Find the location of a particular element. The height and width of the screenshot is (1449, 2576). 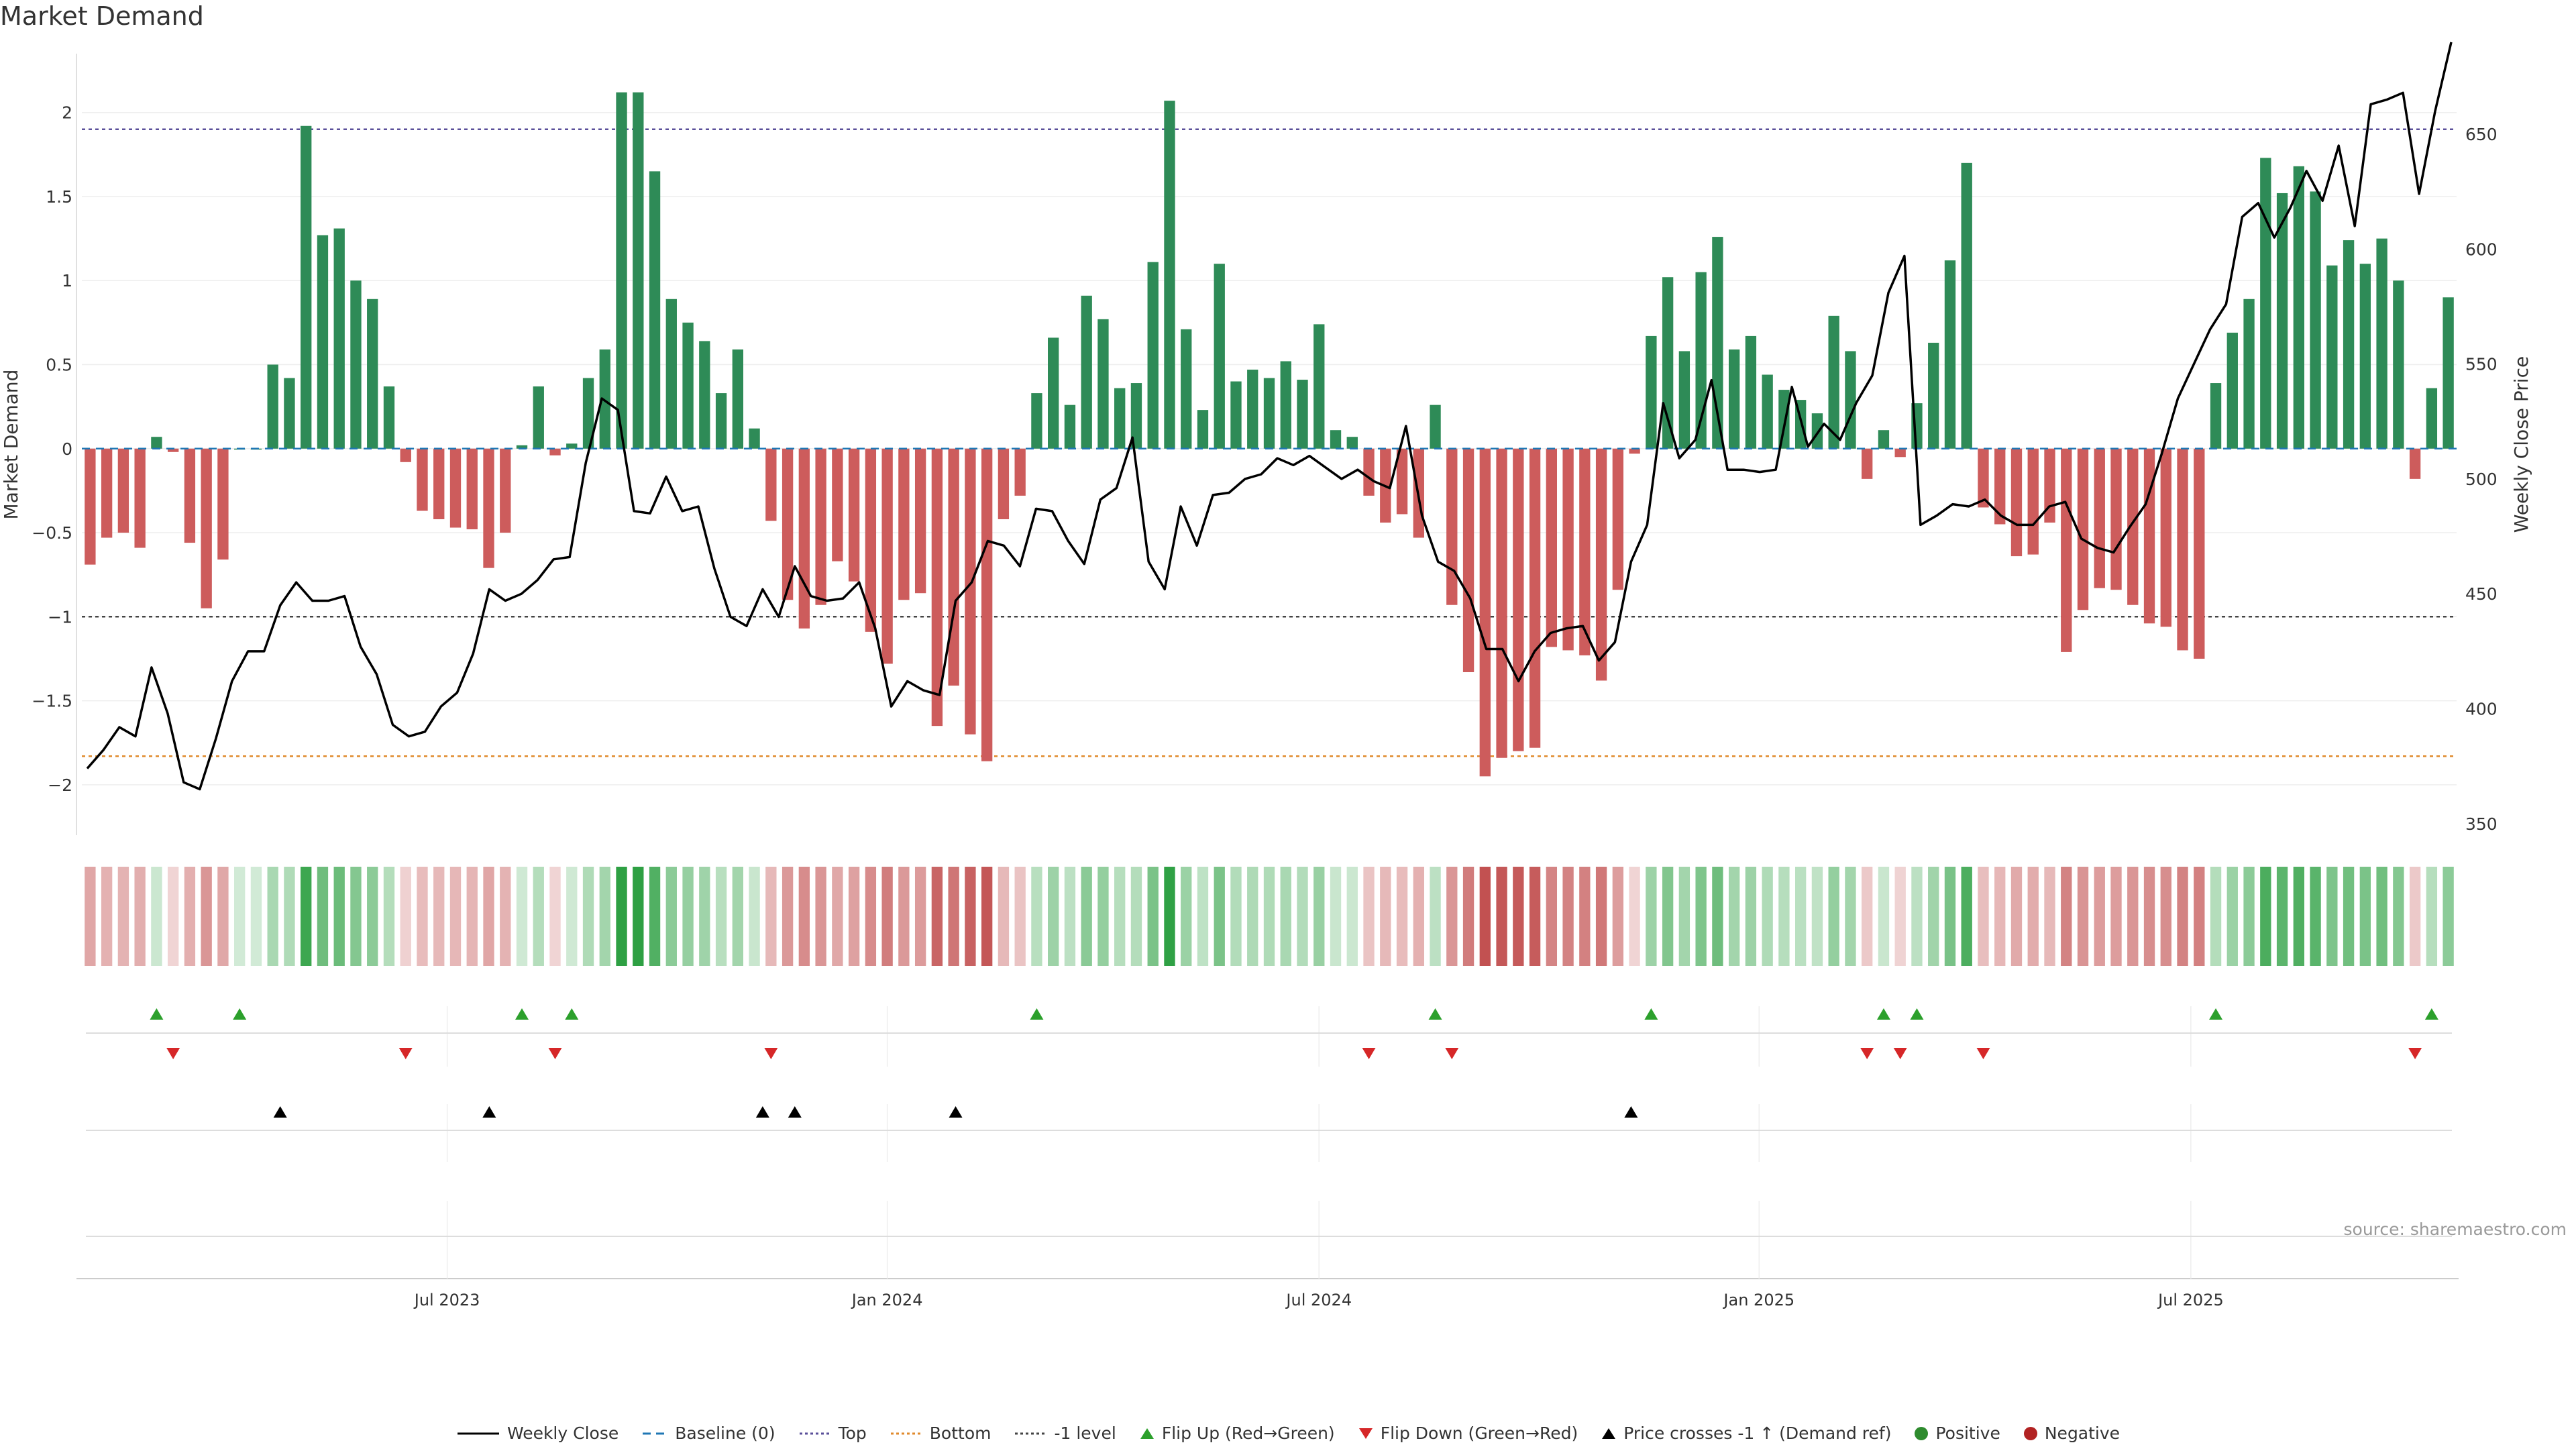

y-right-tick-label: 500 is located at coordinates (2481, 479).